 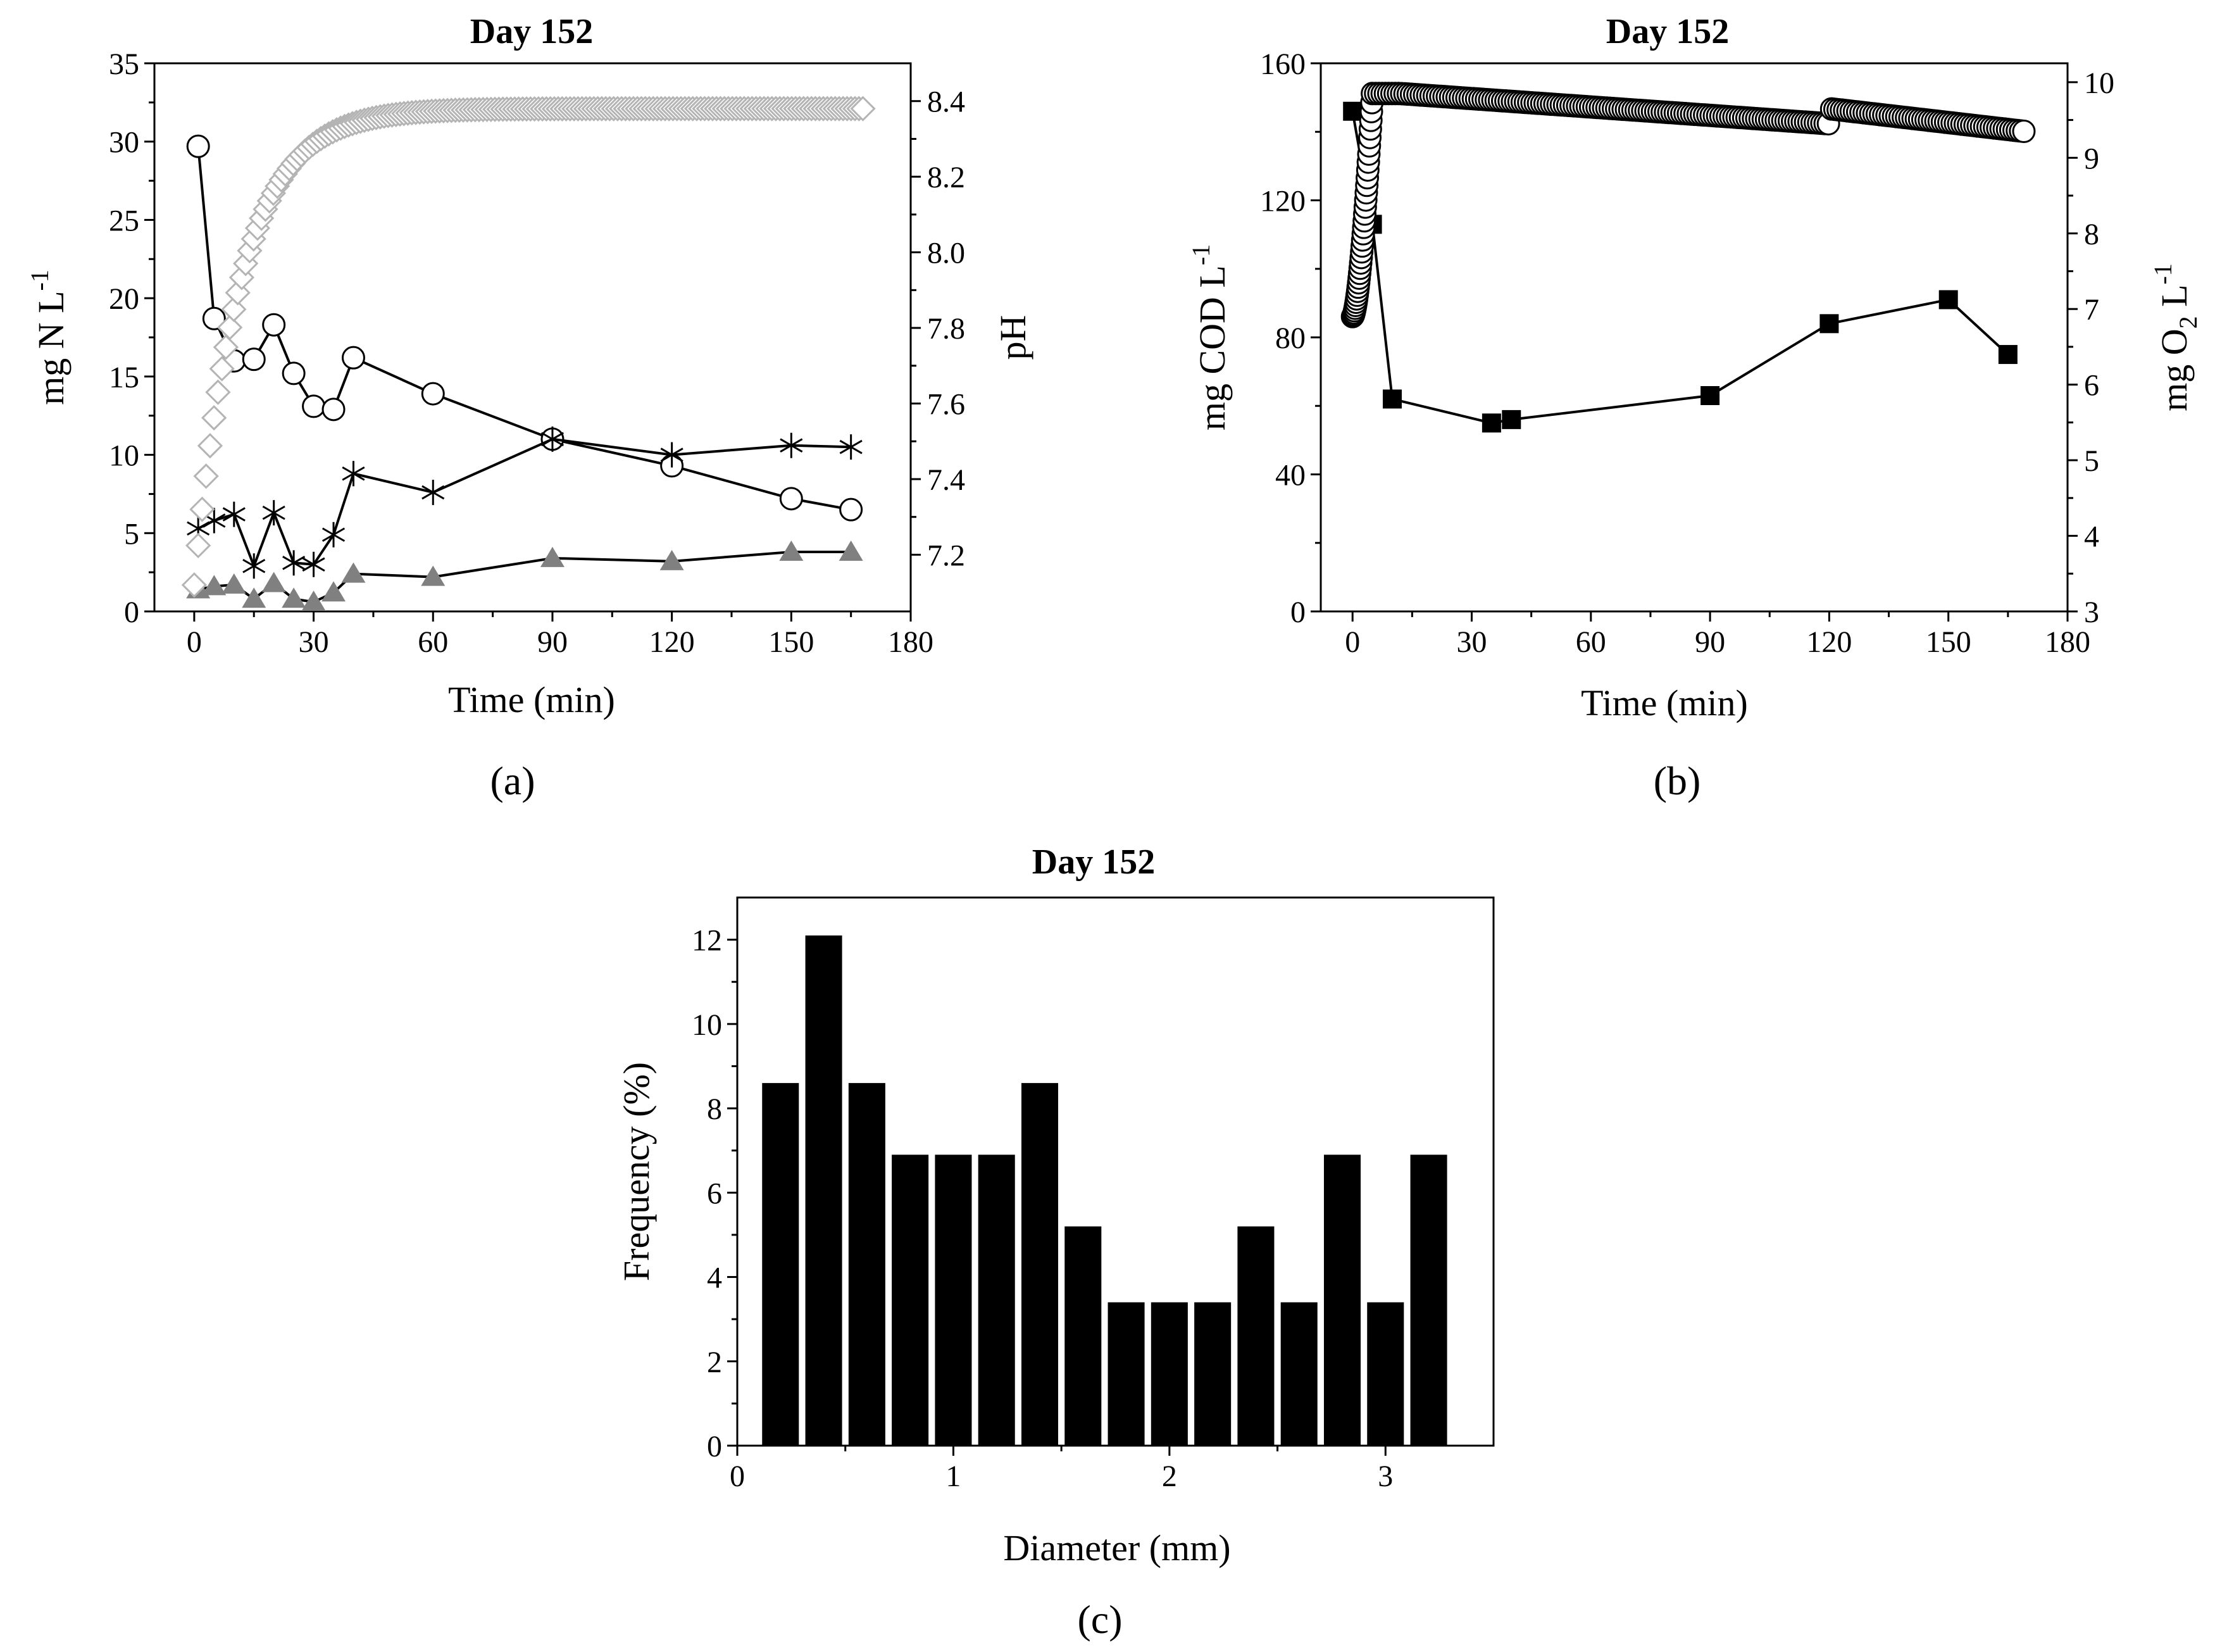 What do you see at coordinates (946, 253) in the screenshot?
I see `panel-a-y2-tick-label: 8.0` at bounding box center [946, 253].